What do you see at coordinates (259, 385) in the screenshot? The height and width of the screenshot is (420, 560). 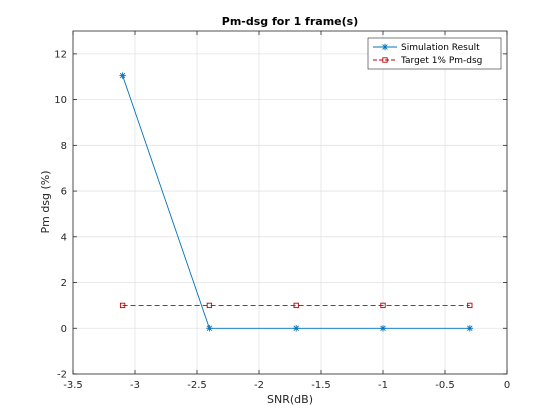 I see `x-tick-label: -2` at bounding box center [259, 385].